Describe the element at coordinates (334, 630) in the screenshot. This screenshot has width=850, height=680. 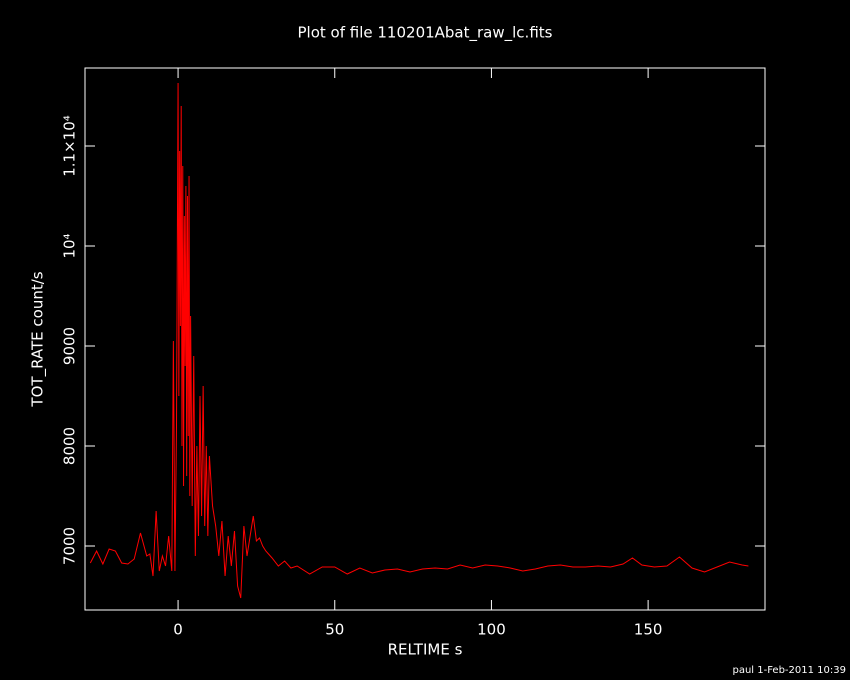
I see `x-tick-label: 50` at that location.